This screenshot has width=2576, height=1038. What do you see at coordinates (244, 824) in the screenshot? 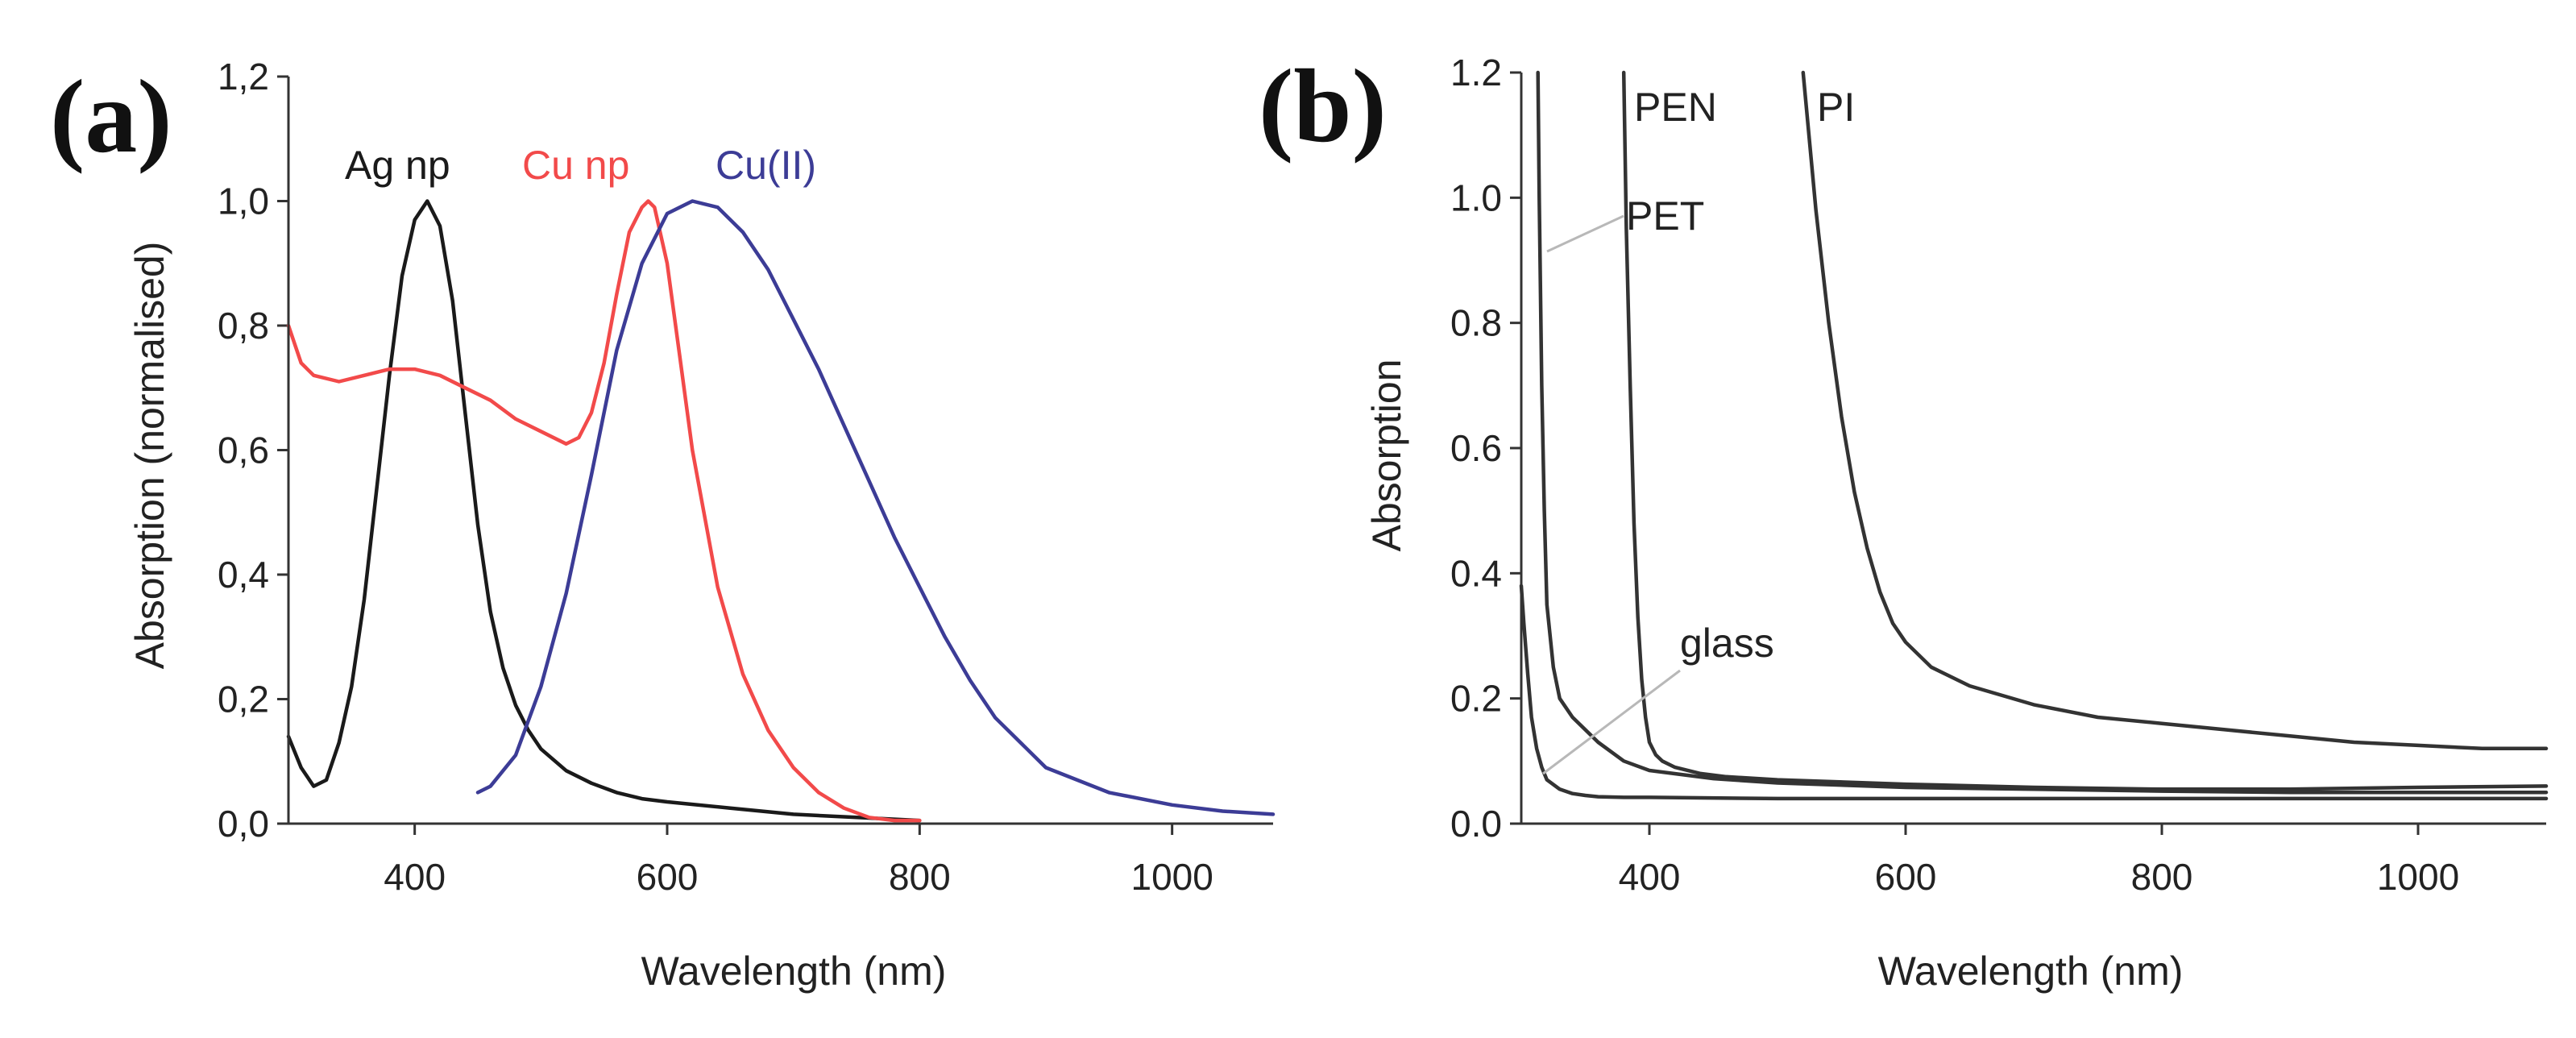
I see `panel-a-y-tick-label: 0,0` at bounding box center [244, 824].